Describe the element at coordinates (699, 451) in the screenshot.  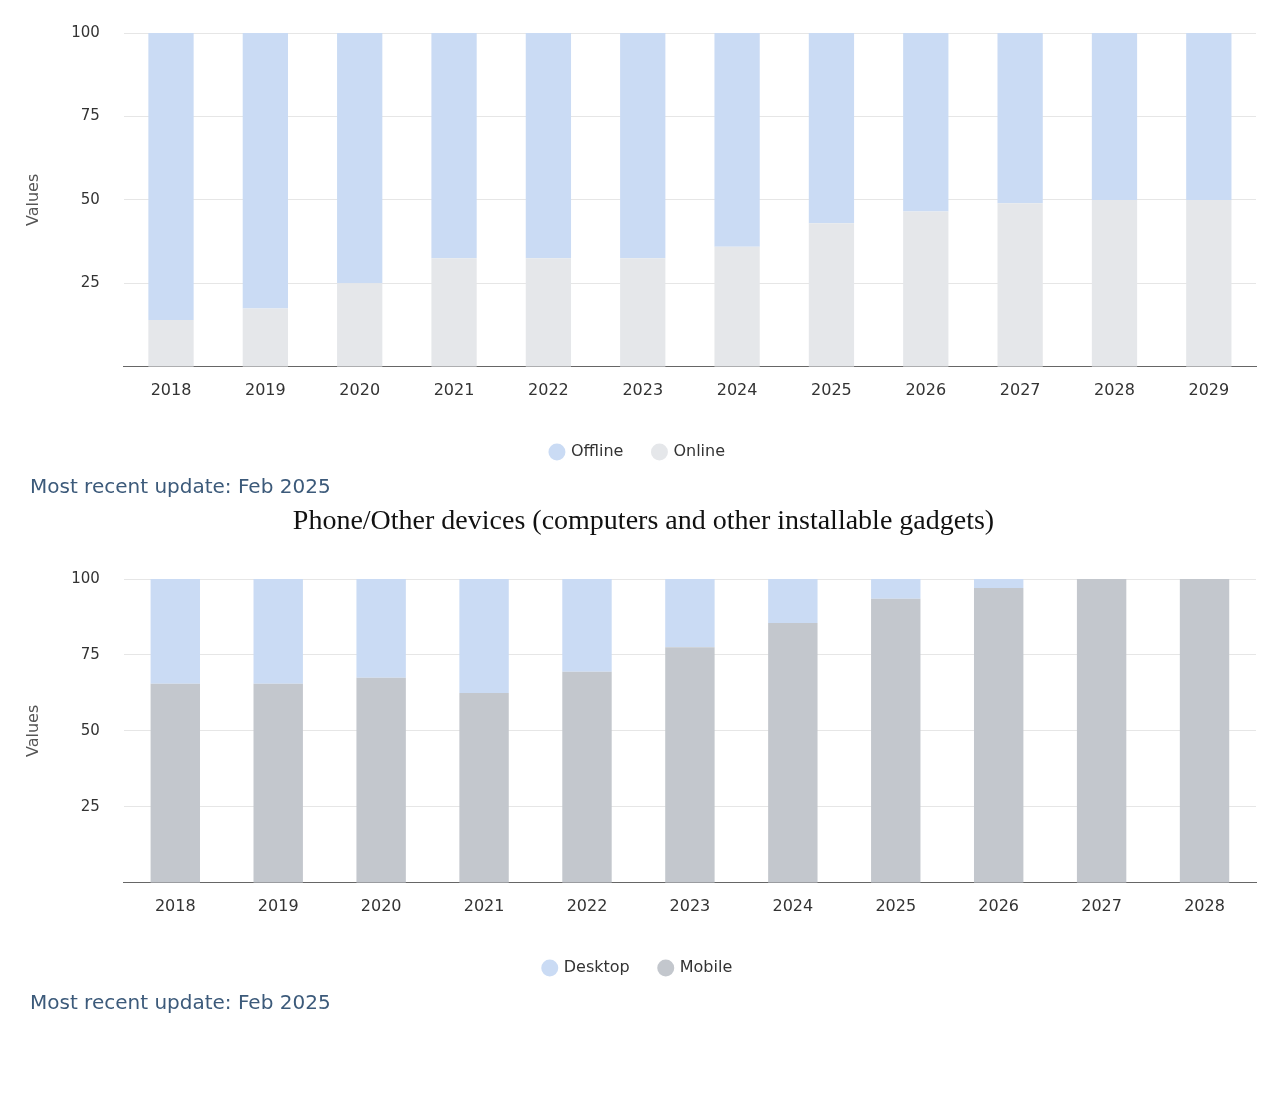
I see `legend-label: Online` at that location.